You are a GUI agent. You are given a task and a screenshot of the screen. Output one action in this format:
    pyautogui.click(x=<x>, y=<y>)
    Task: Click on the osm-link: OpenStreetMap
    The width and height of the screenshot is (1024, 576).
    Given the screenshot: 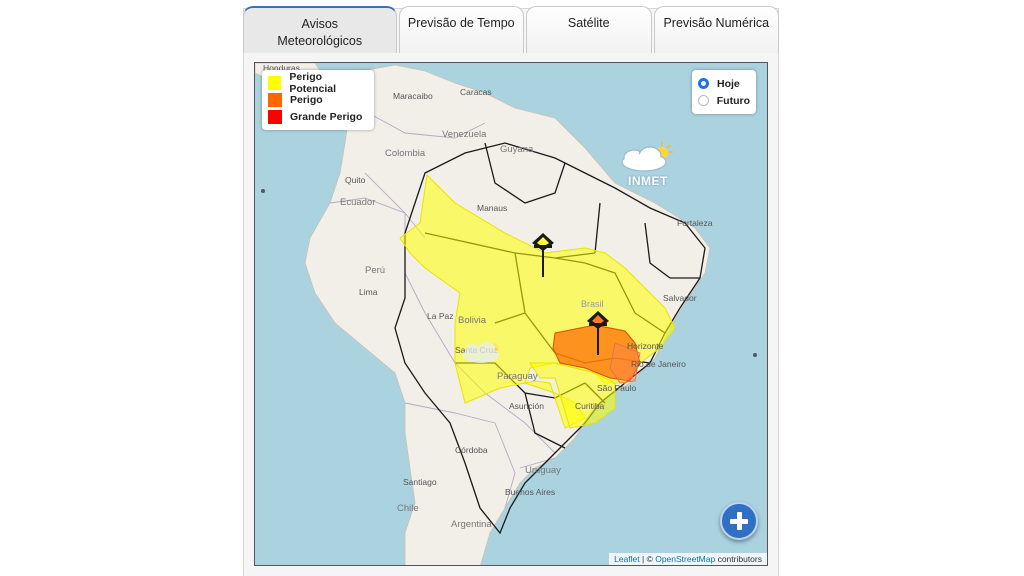 What is the action you would take?
    pyautogui.click(x=685, y=559)
    